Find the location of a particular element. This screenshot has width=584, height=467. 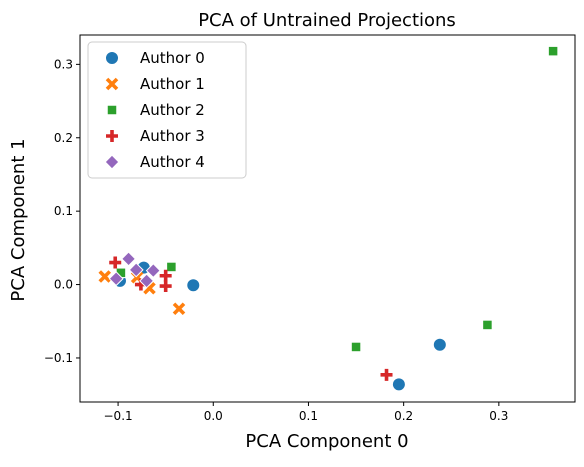

legend-item: Author 4 is located at coordinates (154, 162).